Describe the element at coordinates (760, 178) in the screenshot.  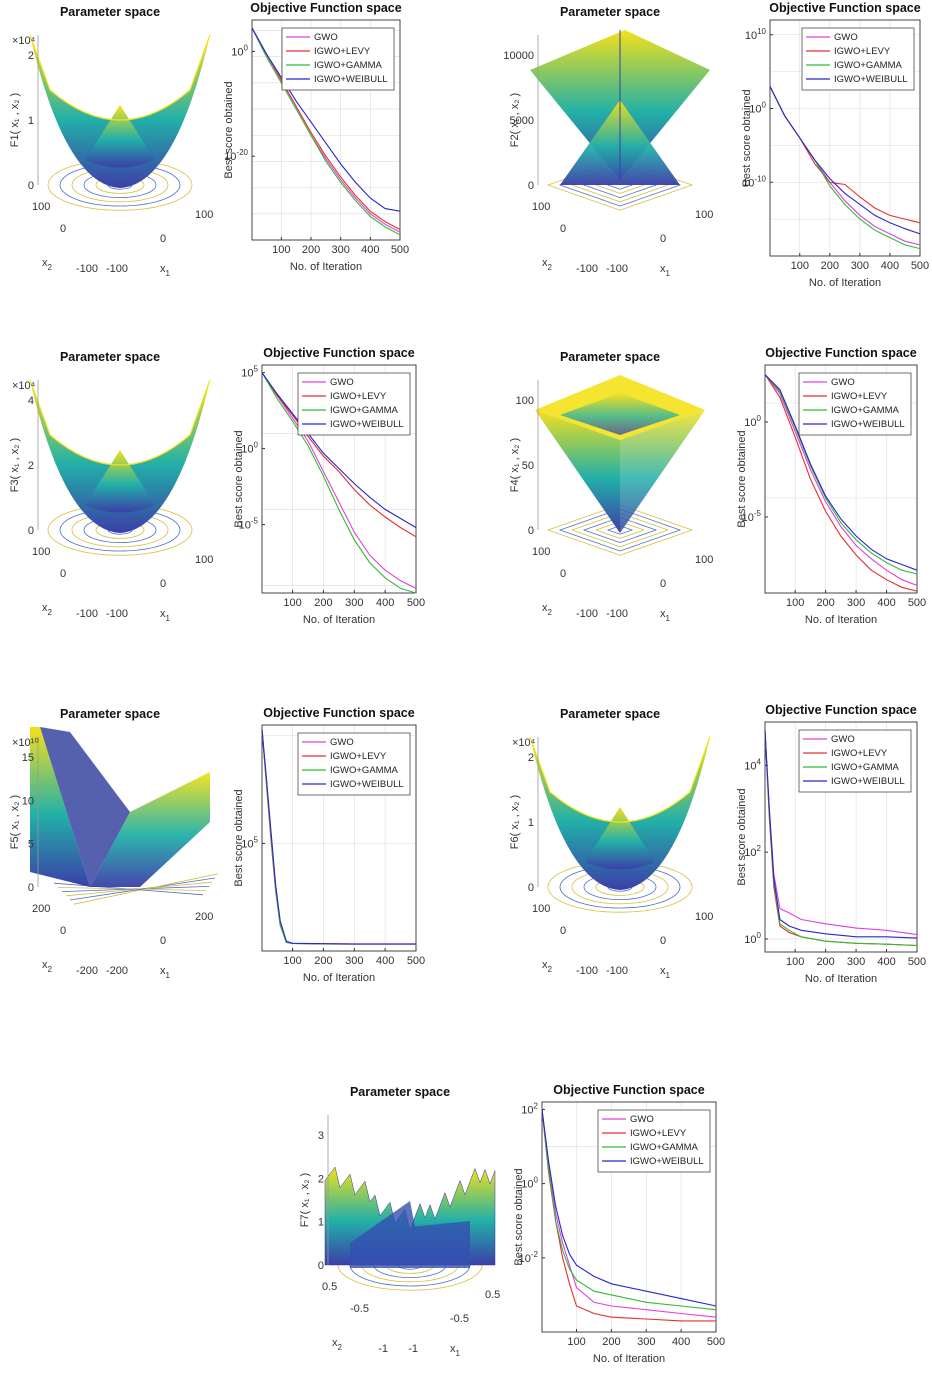
I see `y-tick-exponent: -10` at that location.